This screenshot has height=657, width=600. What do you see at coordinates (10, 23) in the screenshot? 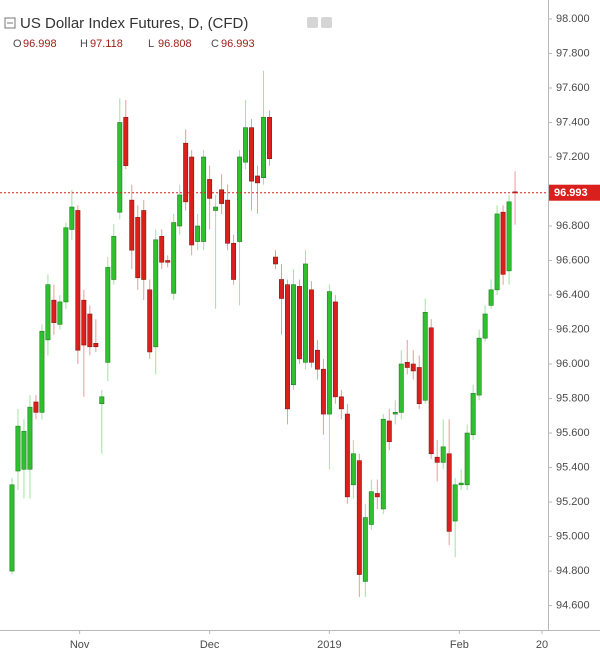
I see `collapse-icon` at bounding box center [10, 23].